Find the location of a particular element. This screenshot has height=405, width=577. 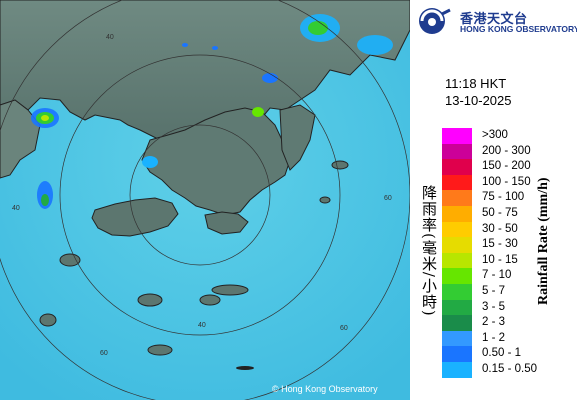

legend-label: 15 - 30 is located at coordinates (500, 244).